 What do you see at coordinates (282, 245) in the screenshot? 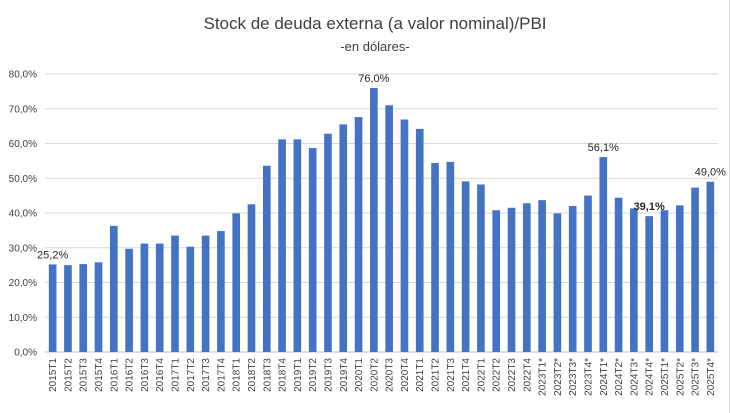
I see `bar-2018T4` at bounding box center [282, 245].